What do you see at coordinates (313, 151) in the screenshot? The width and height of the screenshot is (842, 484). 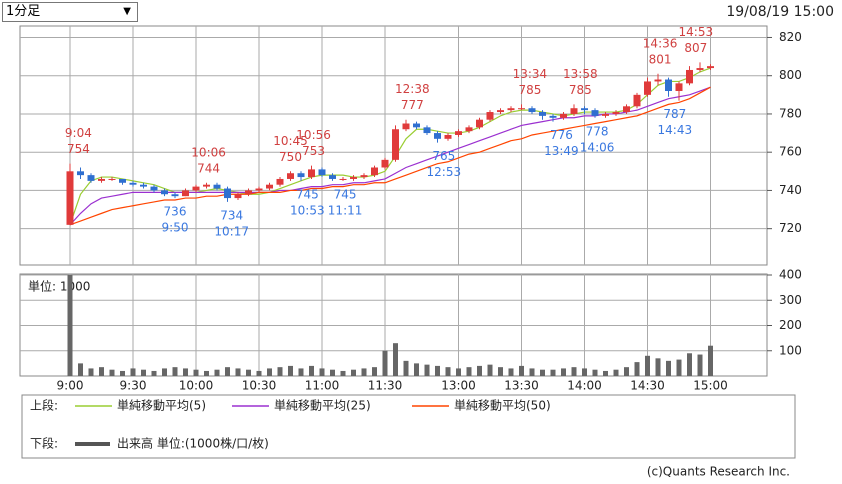 I see `high-label-value: 753` at bounding box center [313, 151].